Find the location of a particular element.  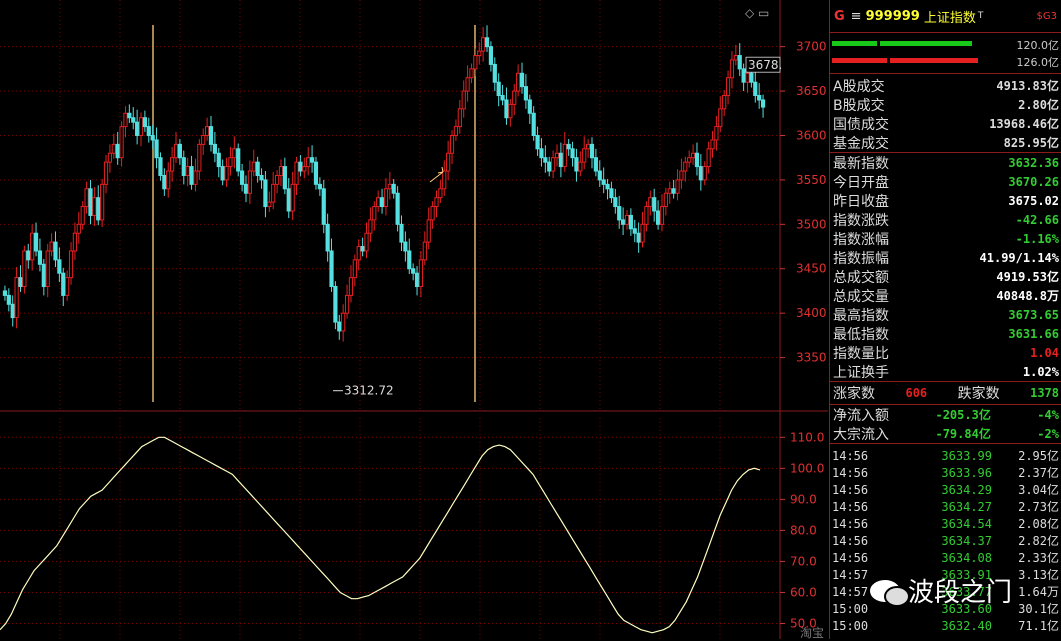

index-code: 999999 is located at coordinates (892, 16).